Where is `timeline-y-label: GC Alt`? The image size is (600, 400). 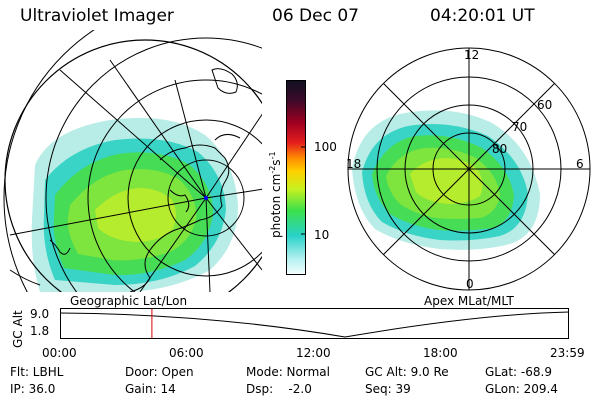 timeline-y-label: GC Alt is located at coordinates (18, 329).